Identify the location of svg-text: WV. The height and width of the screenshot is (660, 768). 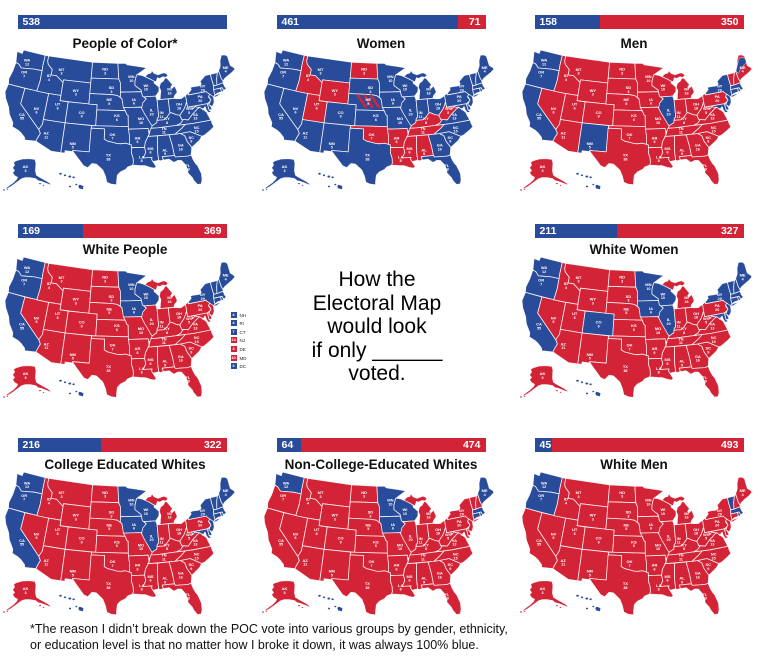
(447, 533).